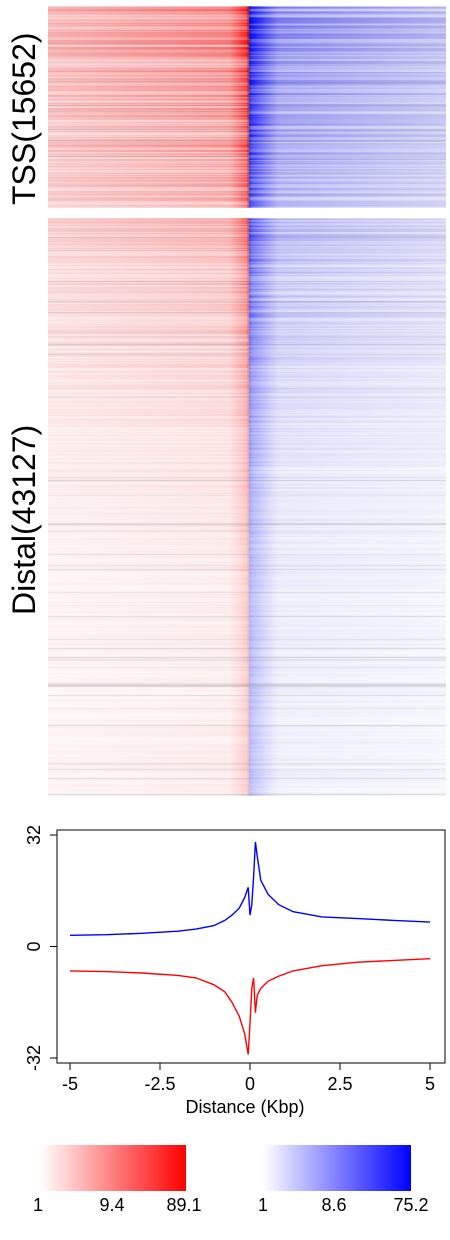  What do you see at coordinates (70, 1084) in the screenshot?
I see `x-tick-label: -5` at bounding box center [70, 1084].